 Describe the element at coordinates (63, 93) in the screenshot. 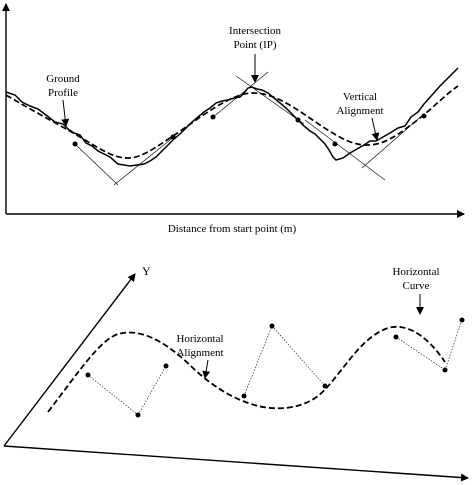

I see `ground-profile-label-line2: Profile` at that location.